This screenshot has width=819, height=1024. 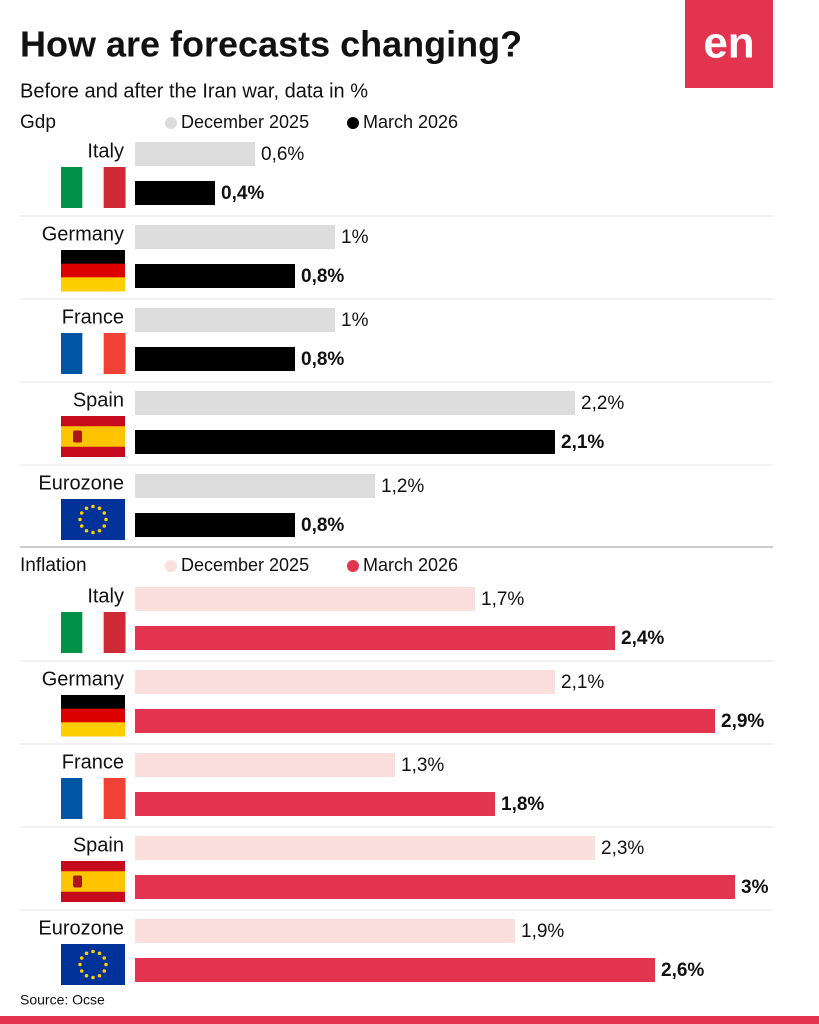 What do you see at coordinates (83, 234) in the screenshot?
I see `category-label: Germany` at bounding box center [83, 234].